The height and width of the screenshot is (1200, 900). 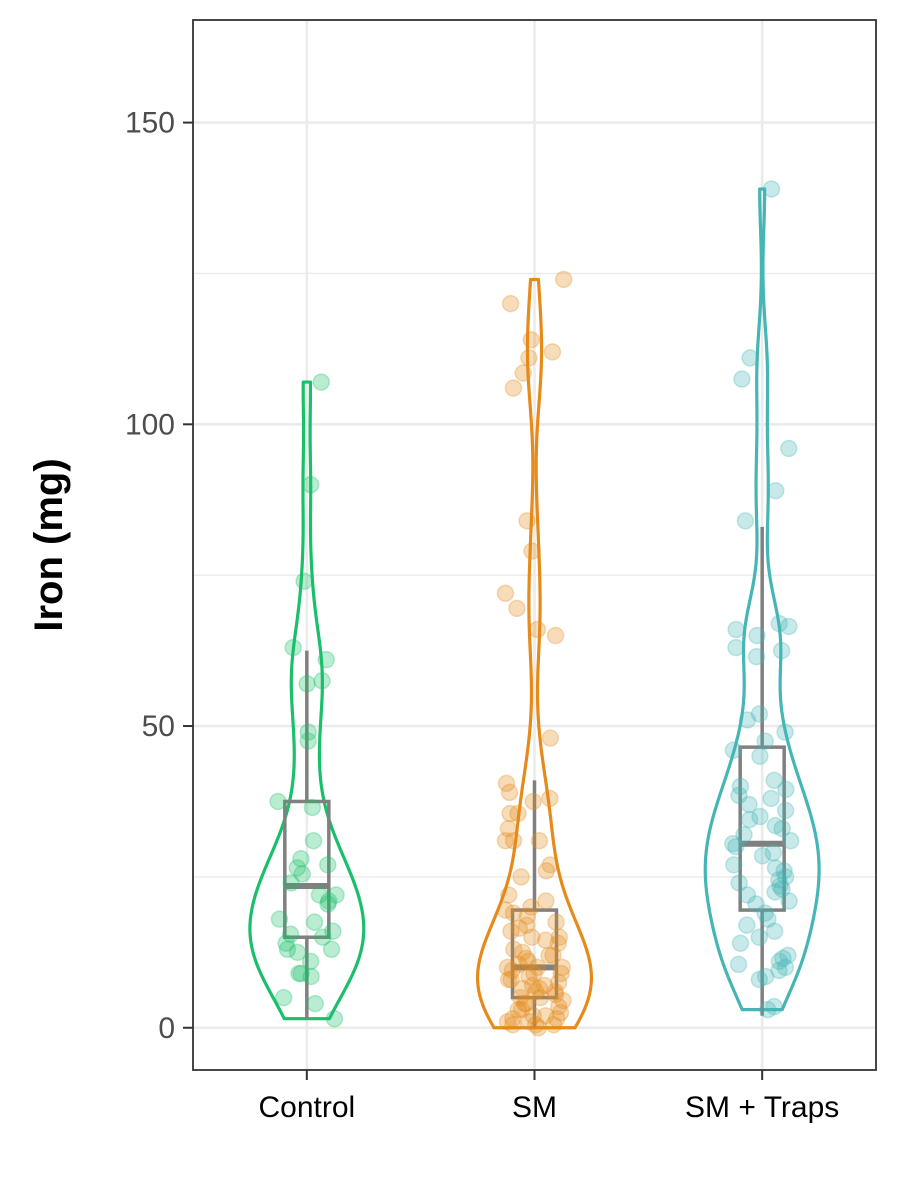 I want to click on x-tick-label: SM + Traps, so click(x=762, y=1107).